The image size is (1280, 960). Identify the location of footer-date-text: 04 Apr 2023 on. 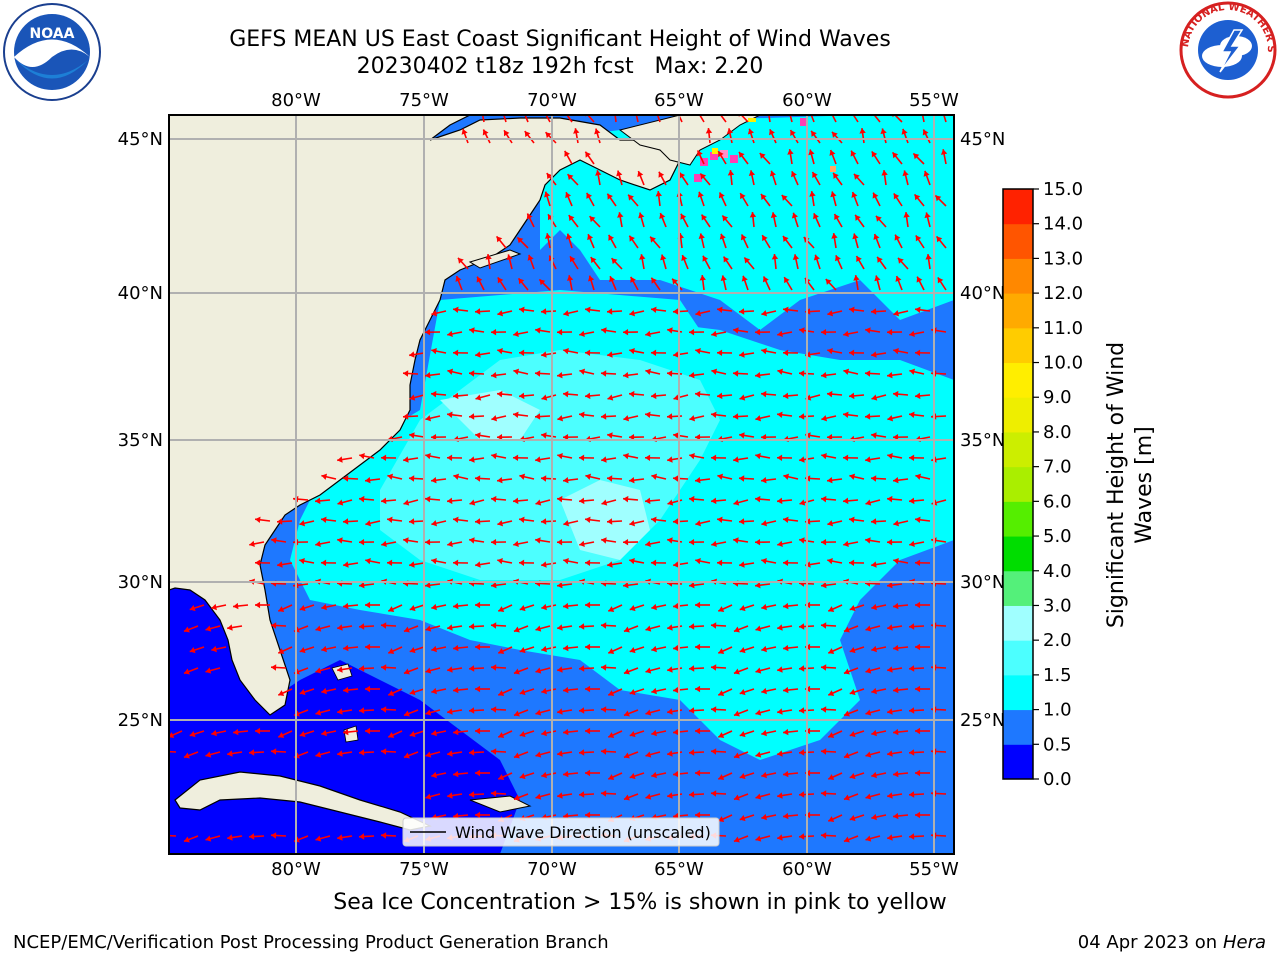
(1150, 942).